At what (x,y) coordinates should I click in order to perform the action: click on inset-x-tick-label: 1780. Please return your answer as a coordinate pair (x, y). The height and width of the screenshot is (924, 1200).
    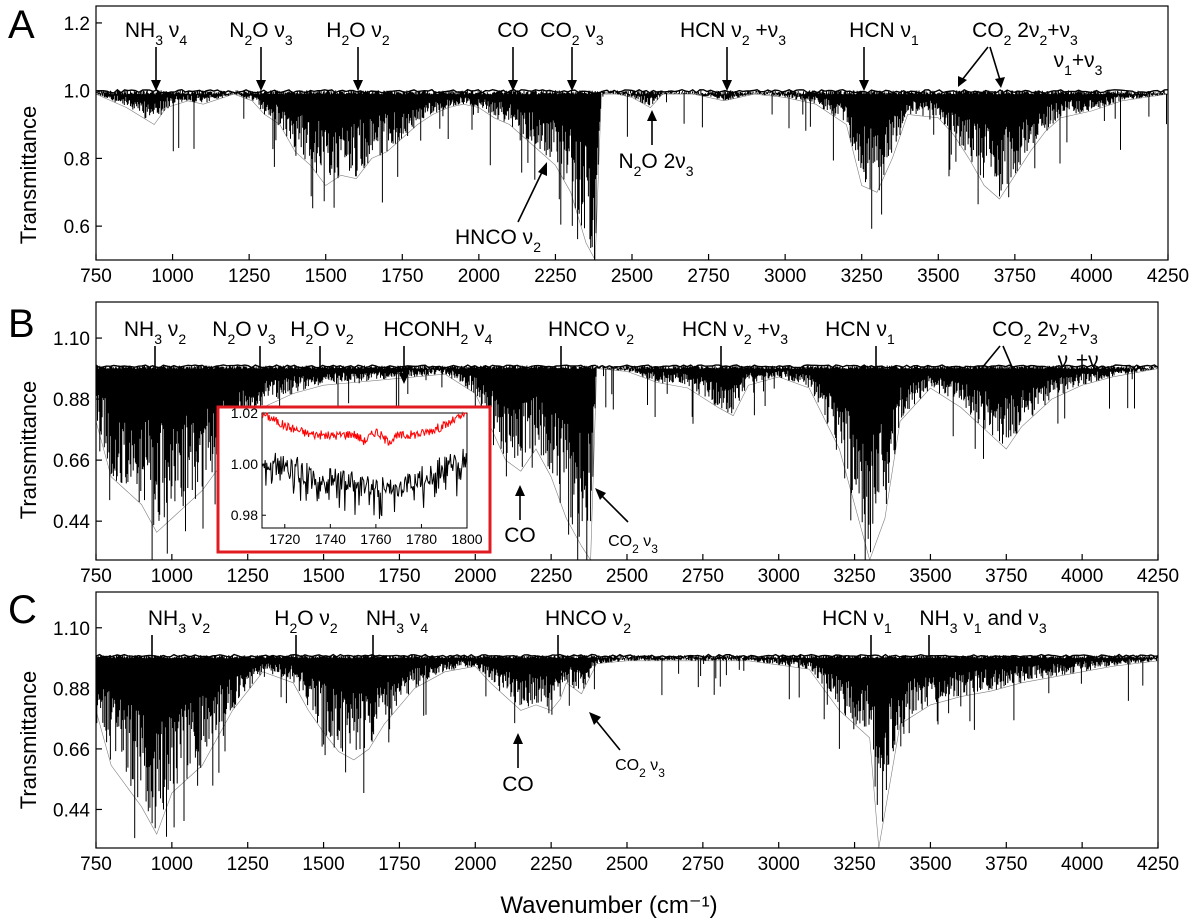
    Looking at the image, I should click on (421, 539).